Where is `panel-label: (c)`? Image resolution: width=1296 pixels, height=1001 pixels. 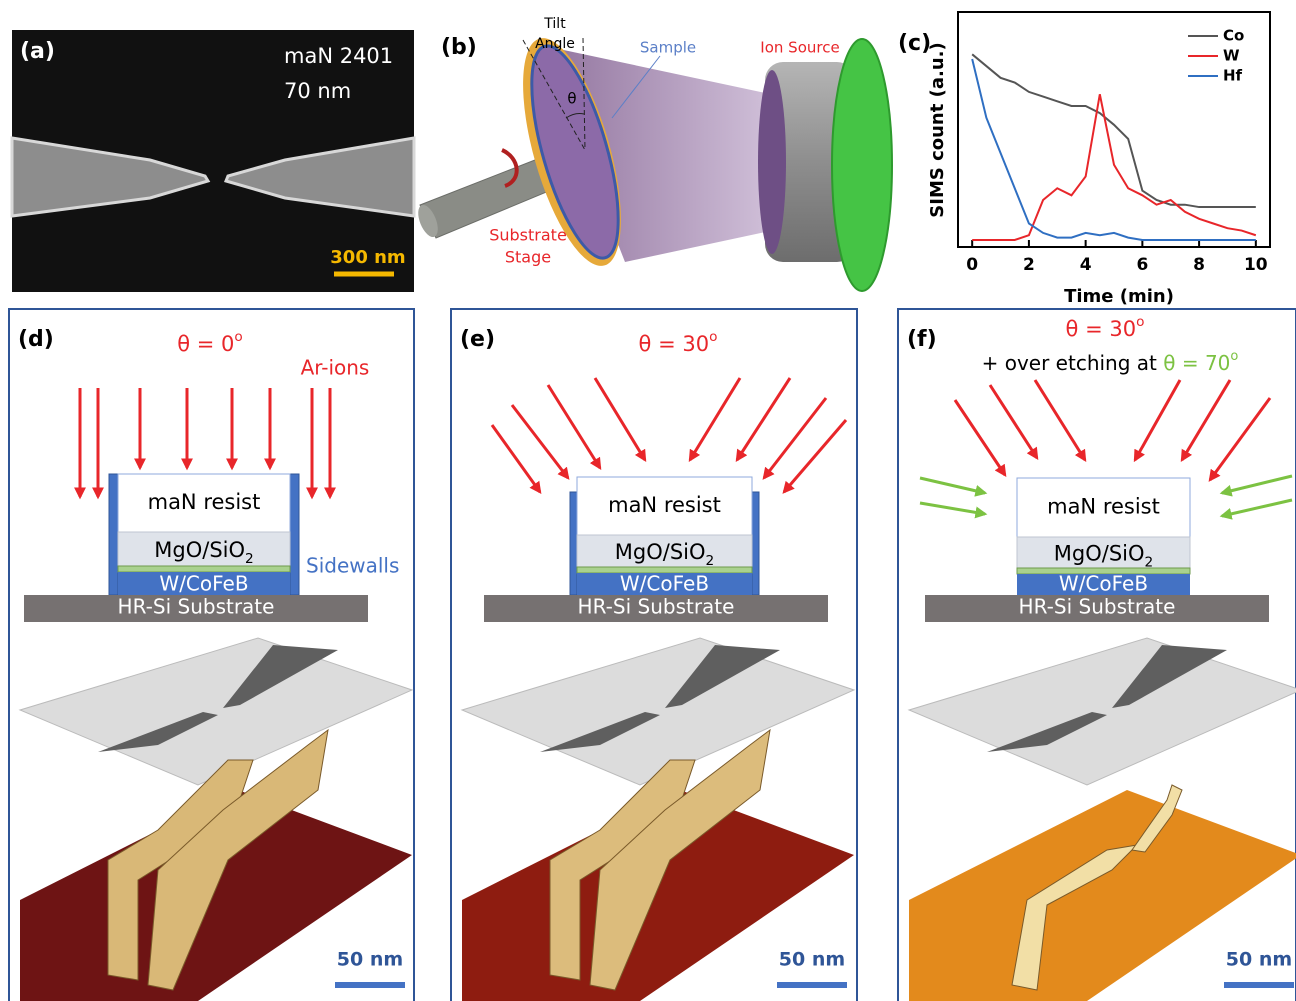
panel-label: (c) is located at coordinates (914, 43).